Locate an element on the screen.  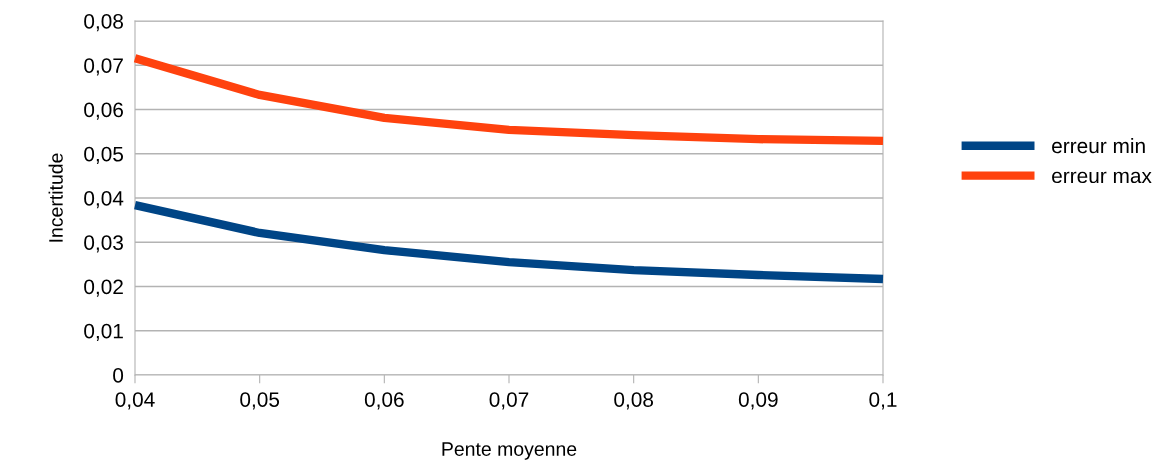
y-tick-label: 0,06 is located at coordinates (103, 111).